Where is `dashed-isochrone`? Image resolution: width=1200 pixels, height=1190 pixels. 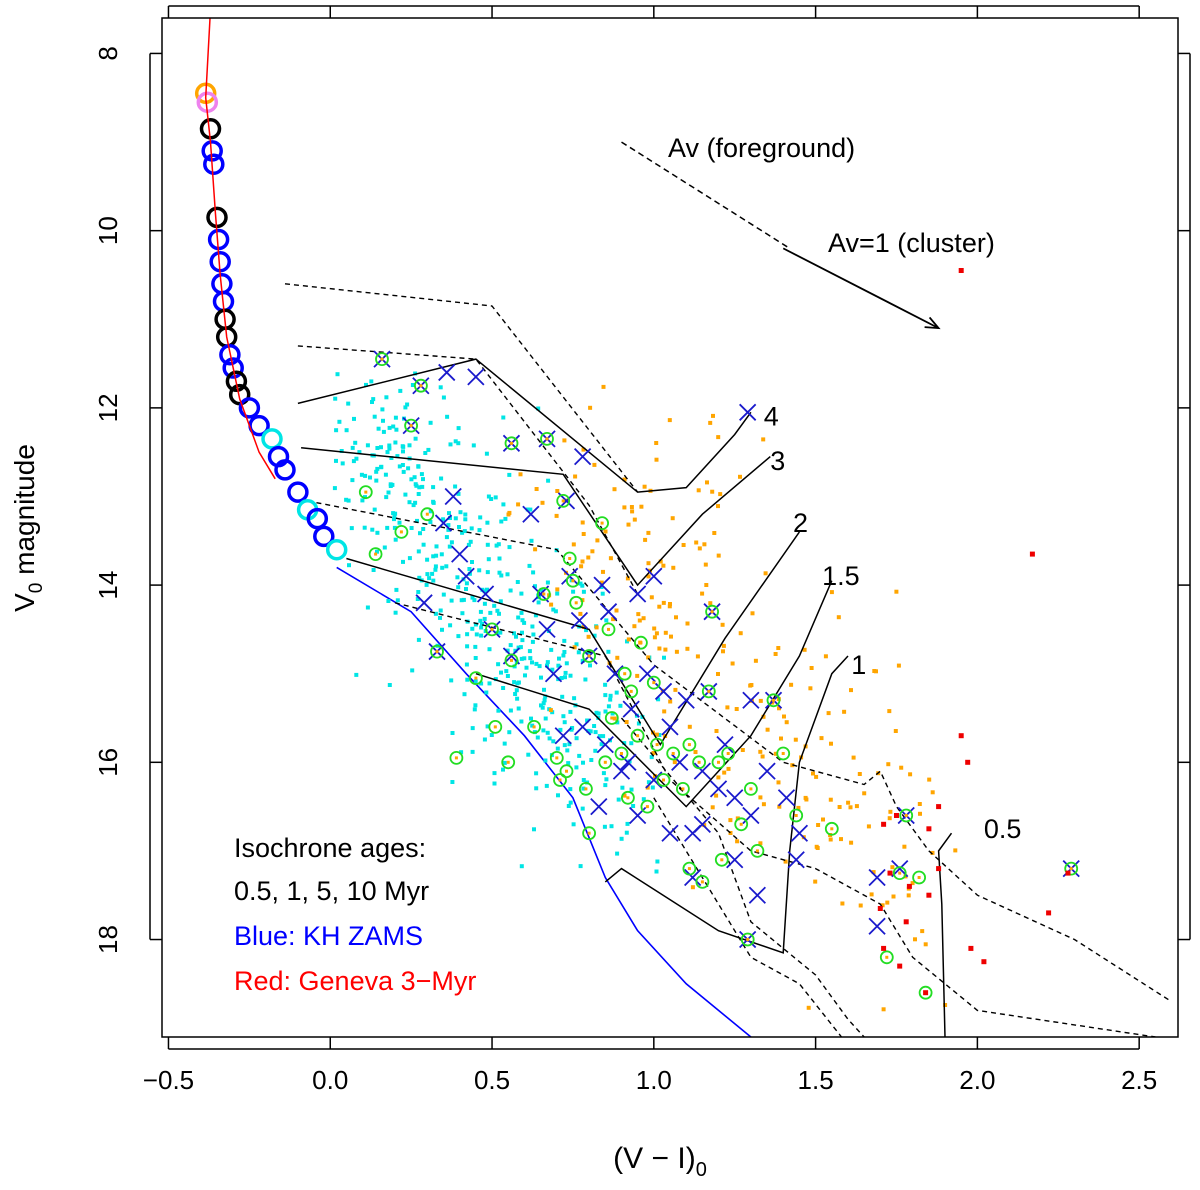 dashed-isochrone is located at coordinates (748, 917).